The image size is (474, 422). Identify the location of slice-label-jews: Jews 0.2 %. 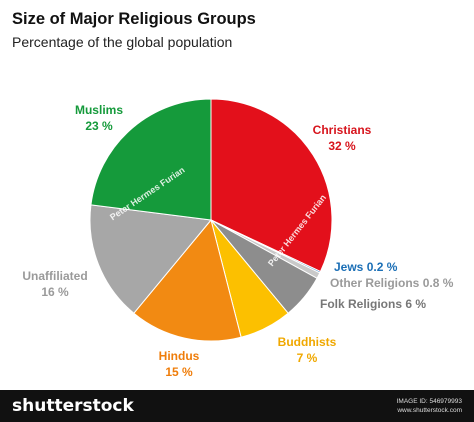
(365, 267).